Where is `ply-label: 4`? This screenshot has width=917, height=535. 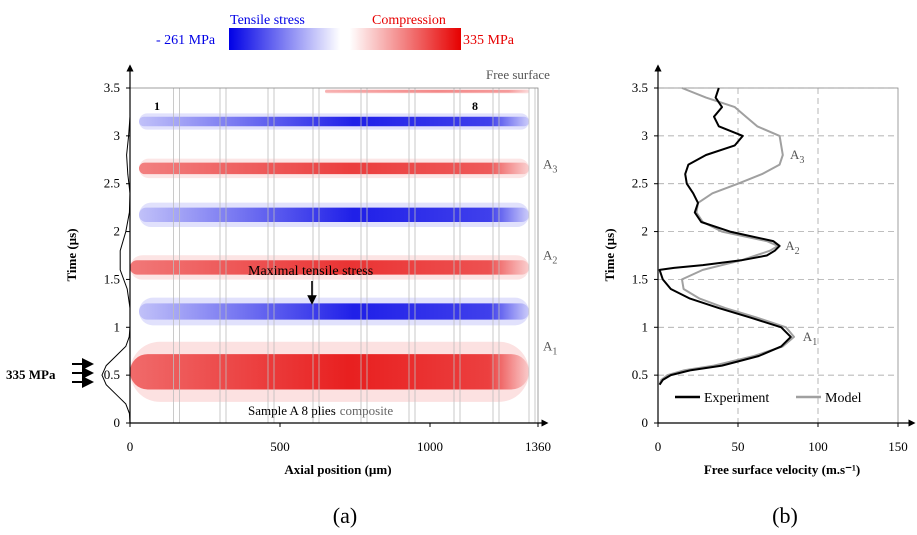 ply-label: 4 is located at coordinates (289, 106).